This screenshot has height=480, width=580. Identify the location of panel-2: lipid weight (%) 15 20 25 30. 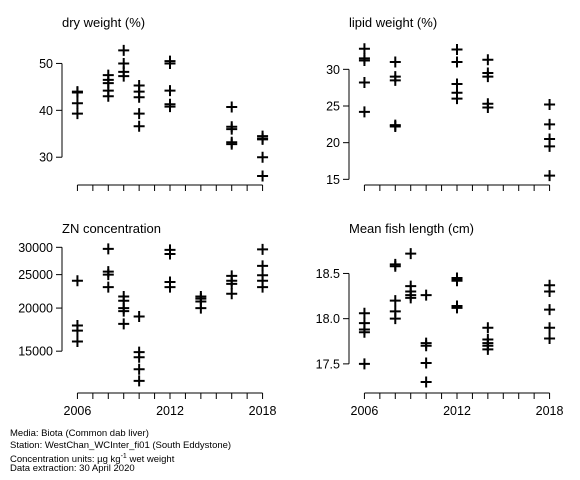
(441, 103).